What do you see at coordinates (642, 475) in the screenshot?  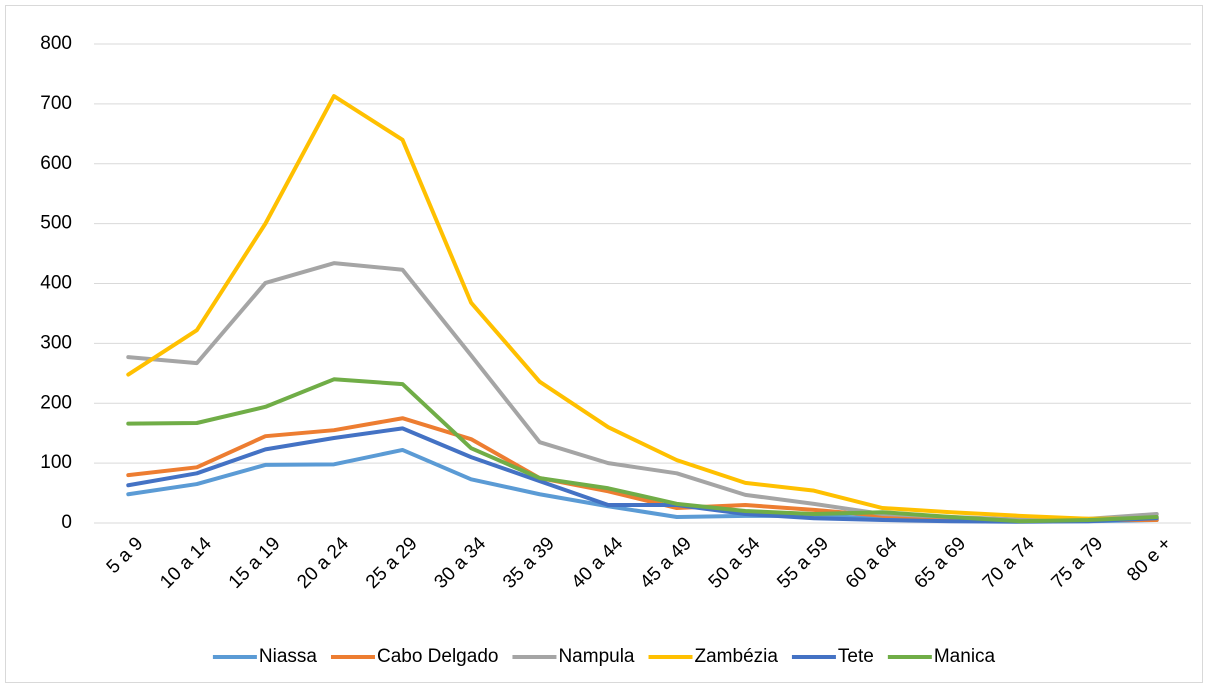 I see `series-line` at bounding box center [642, 475].